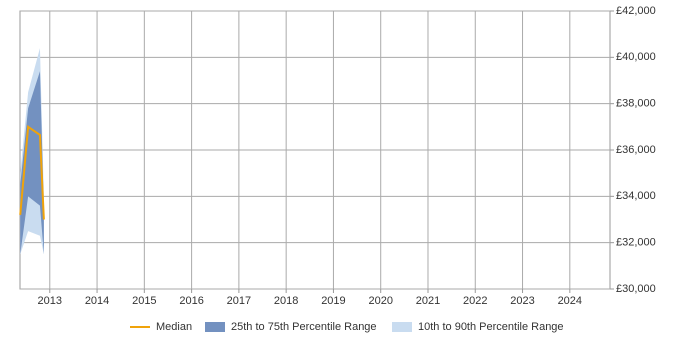  What do you see at coordinates (50, 301) in the screenshot?
I see `x-tick-label: 2013` at bounding box center [50, 301].